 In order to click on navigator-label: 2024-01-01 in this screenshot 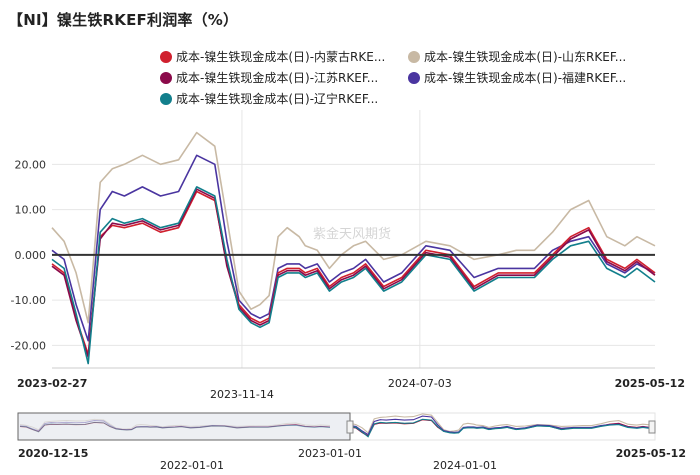, I will do `click(465, 465)`.